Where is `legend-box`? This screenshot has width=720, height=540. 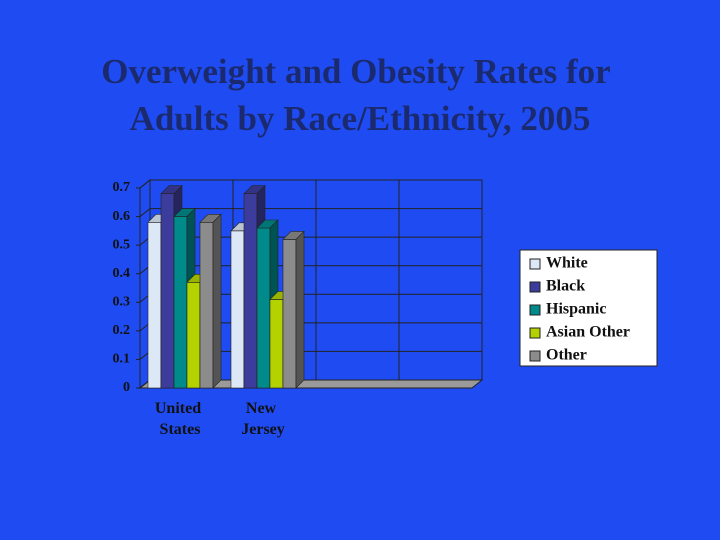 legend-box is located at coordinates (588, 308).